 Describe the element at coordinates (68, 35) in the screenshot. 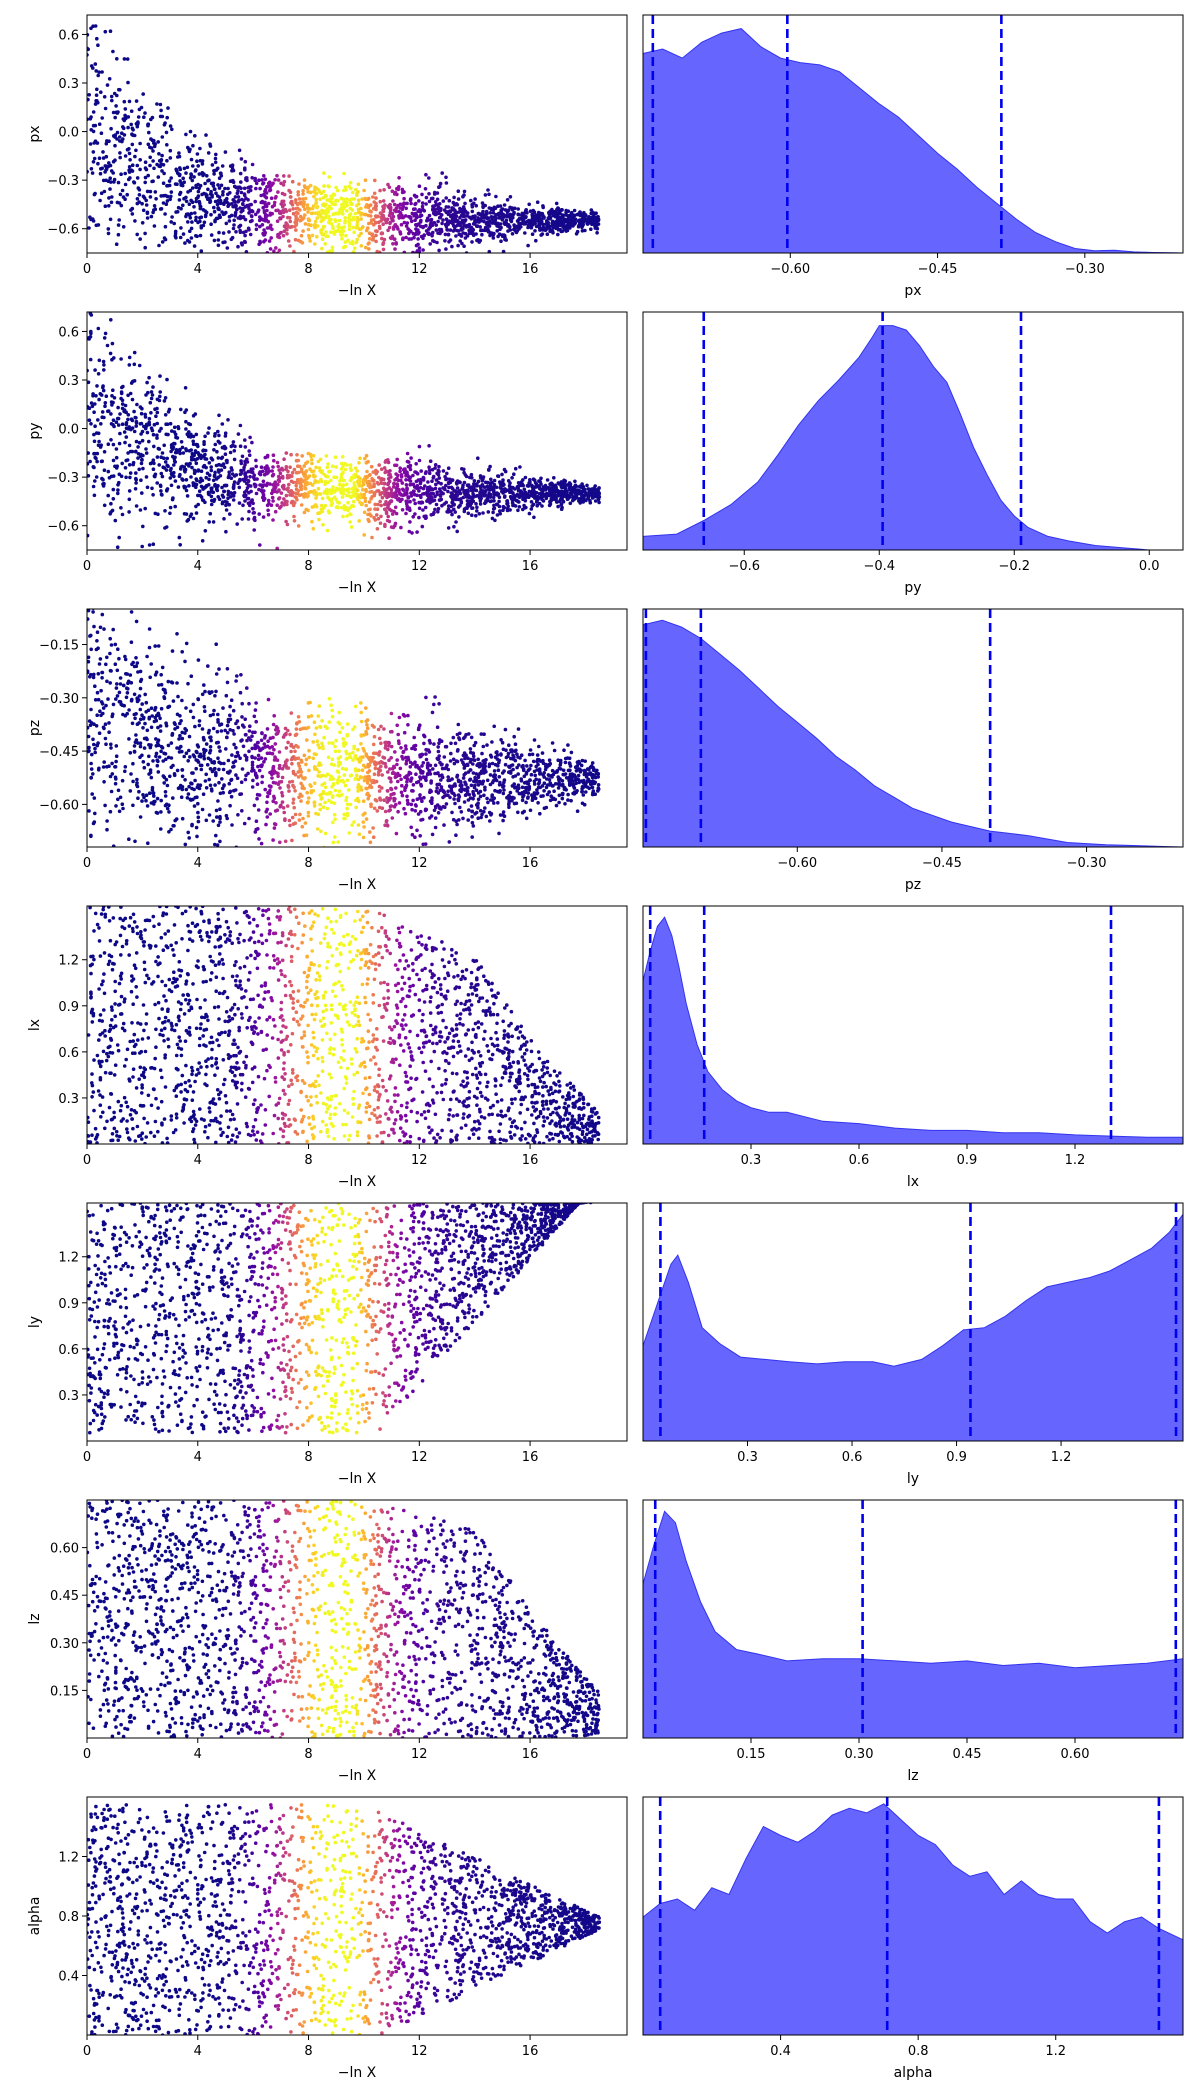

I see `trace-ytick-label: 0.6` at that location.